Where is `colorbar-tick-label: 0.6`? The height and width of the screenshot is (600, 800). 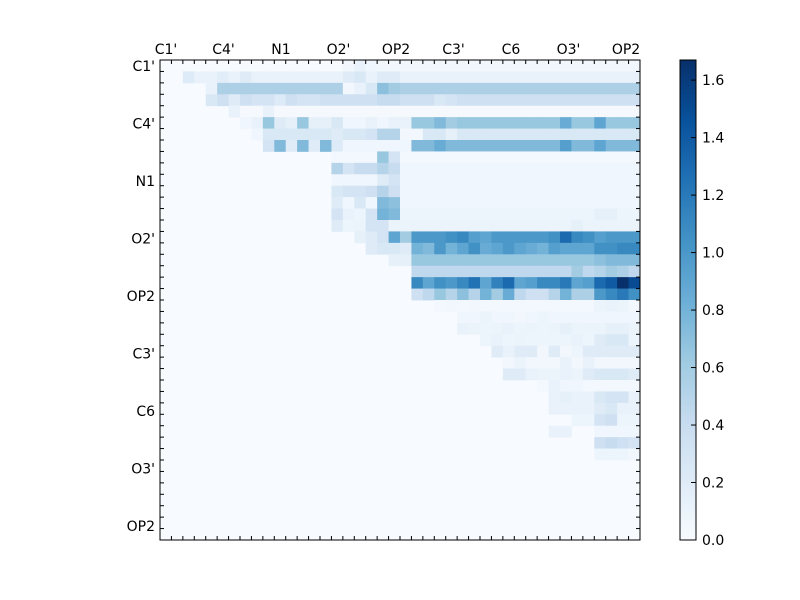 colorbar-tick-label: 0.6 is located at coordinates (713, 369).